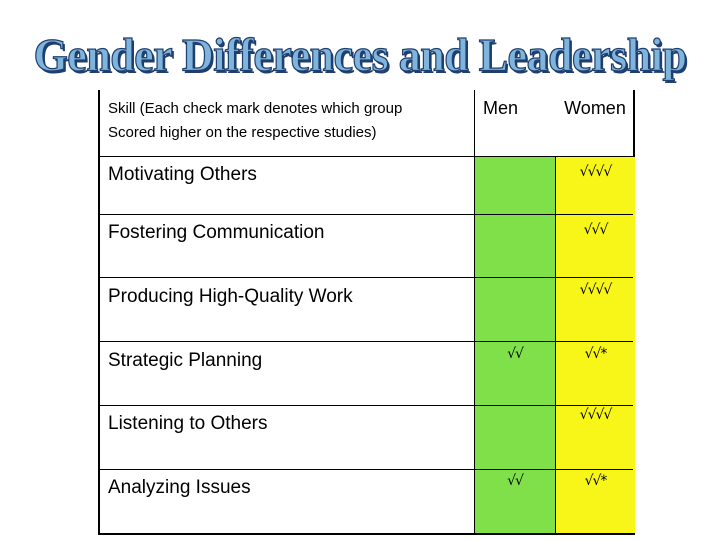 The width and height of the screenshot is (720, 540). I want to click on skill-label: Fostering Communication, so click(216, 232).